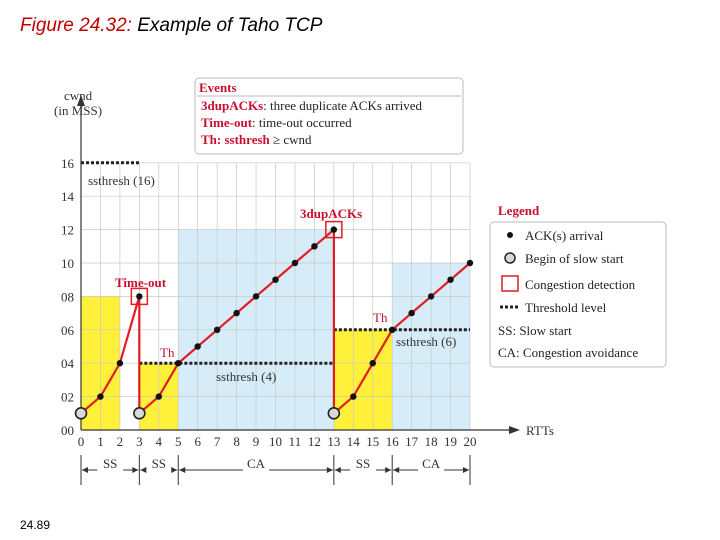 Image resolution: width=720 pixels, height=540 pixels. Describe the element at coordinates (68, 330) in the screenshot. I see `y-tick-06: 06` at that location.